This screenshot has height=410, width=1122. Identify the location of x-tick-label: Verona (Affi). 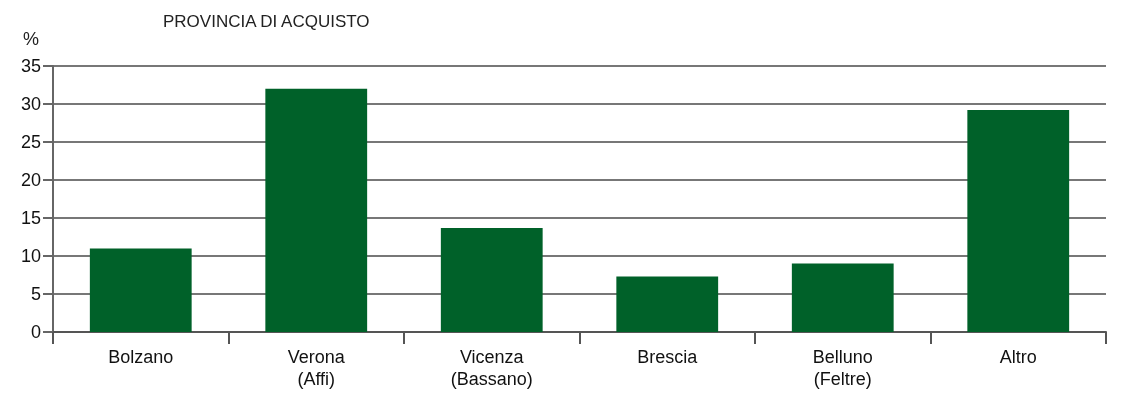
(316, 368).